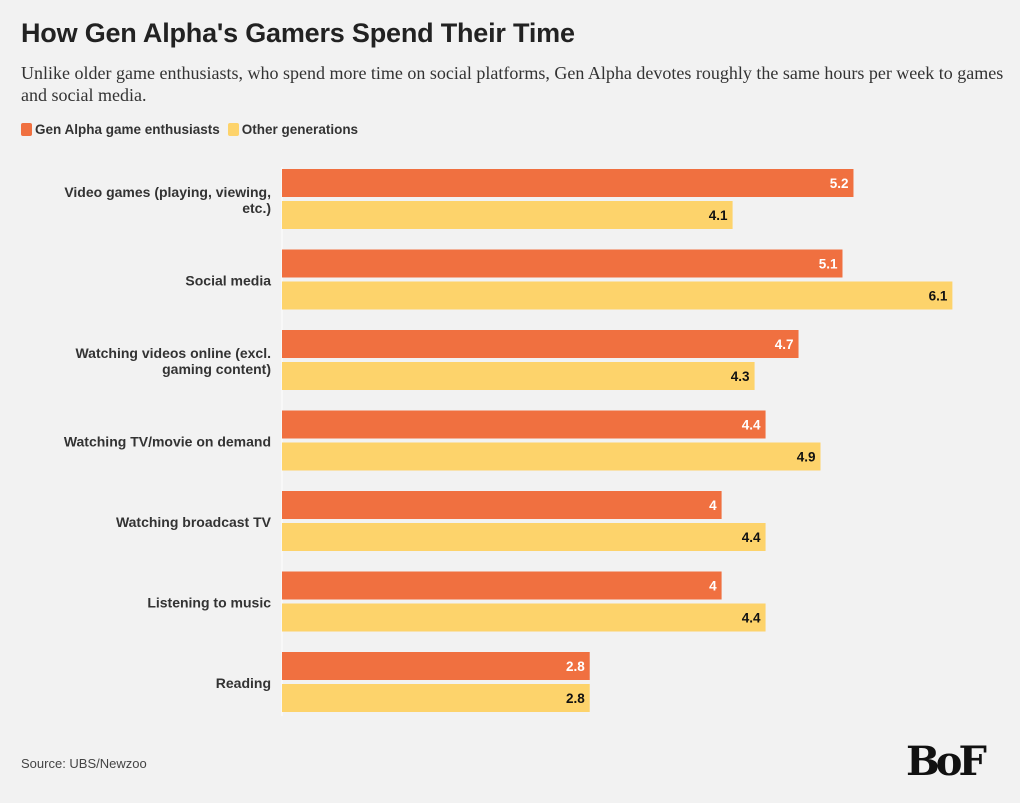 Image resolution: width=1020 pixels, height=803 pixels. I want to click on data-label-other: 4.3, so click(740, 376).